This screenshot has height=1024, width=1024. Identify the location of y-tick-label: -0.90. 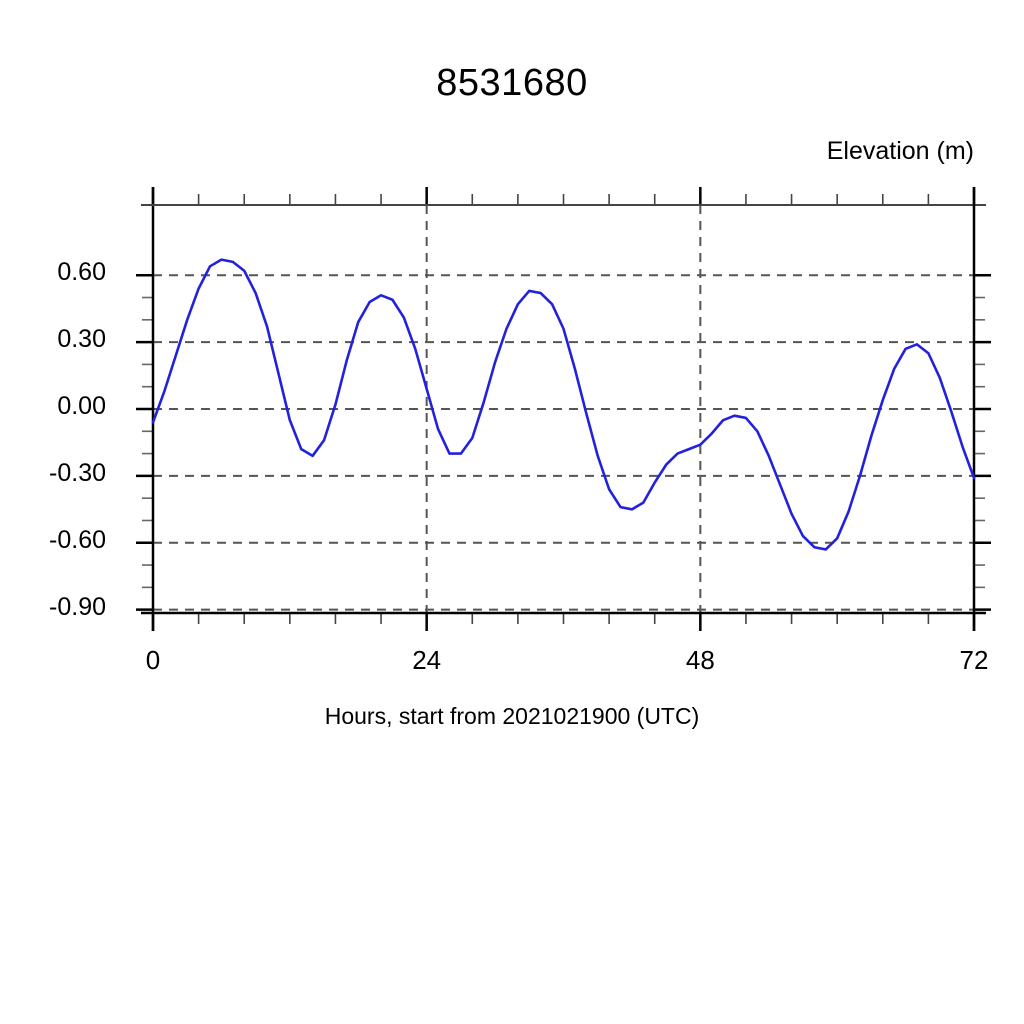
(77, 606).